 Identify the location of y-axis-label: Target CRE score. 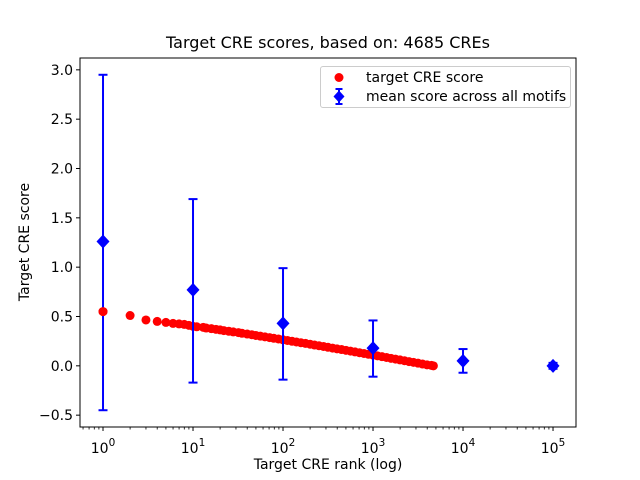
(25, 242).